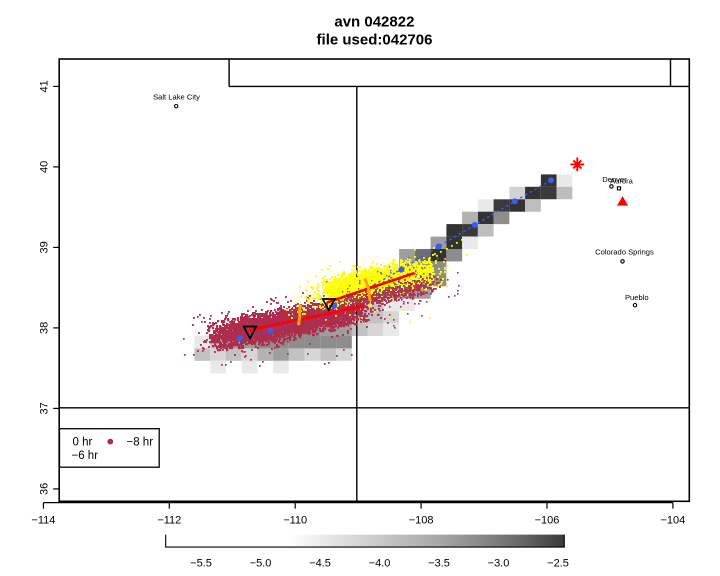 This screenshot has width=720, height=576. What do you see at coordinates (201, 564) in the screenshot?
I see `svg-text: −5.5` at bounding box center [201, 564].